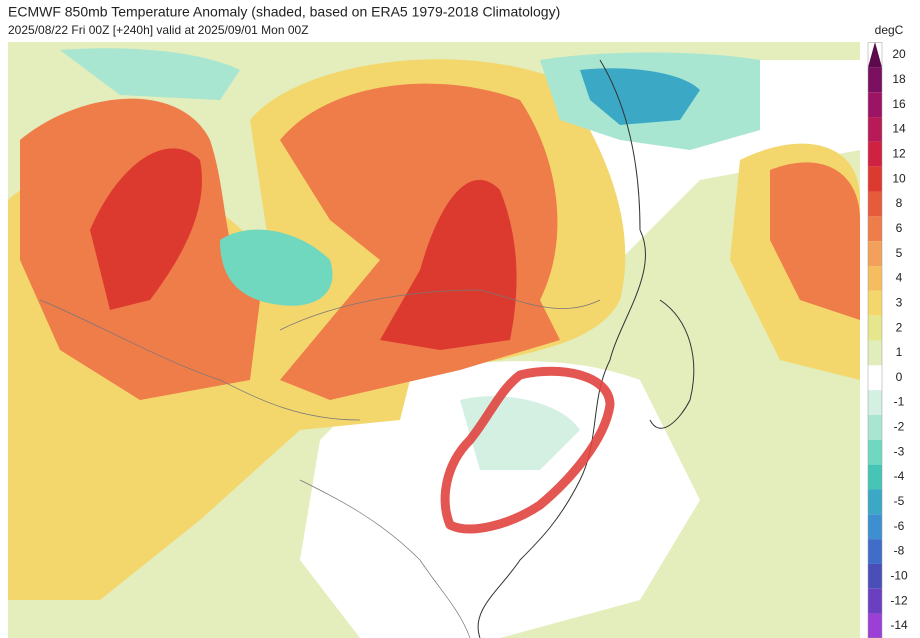  I want to click on colorbar-label: -6, so click(899, 526).